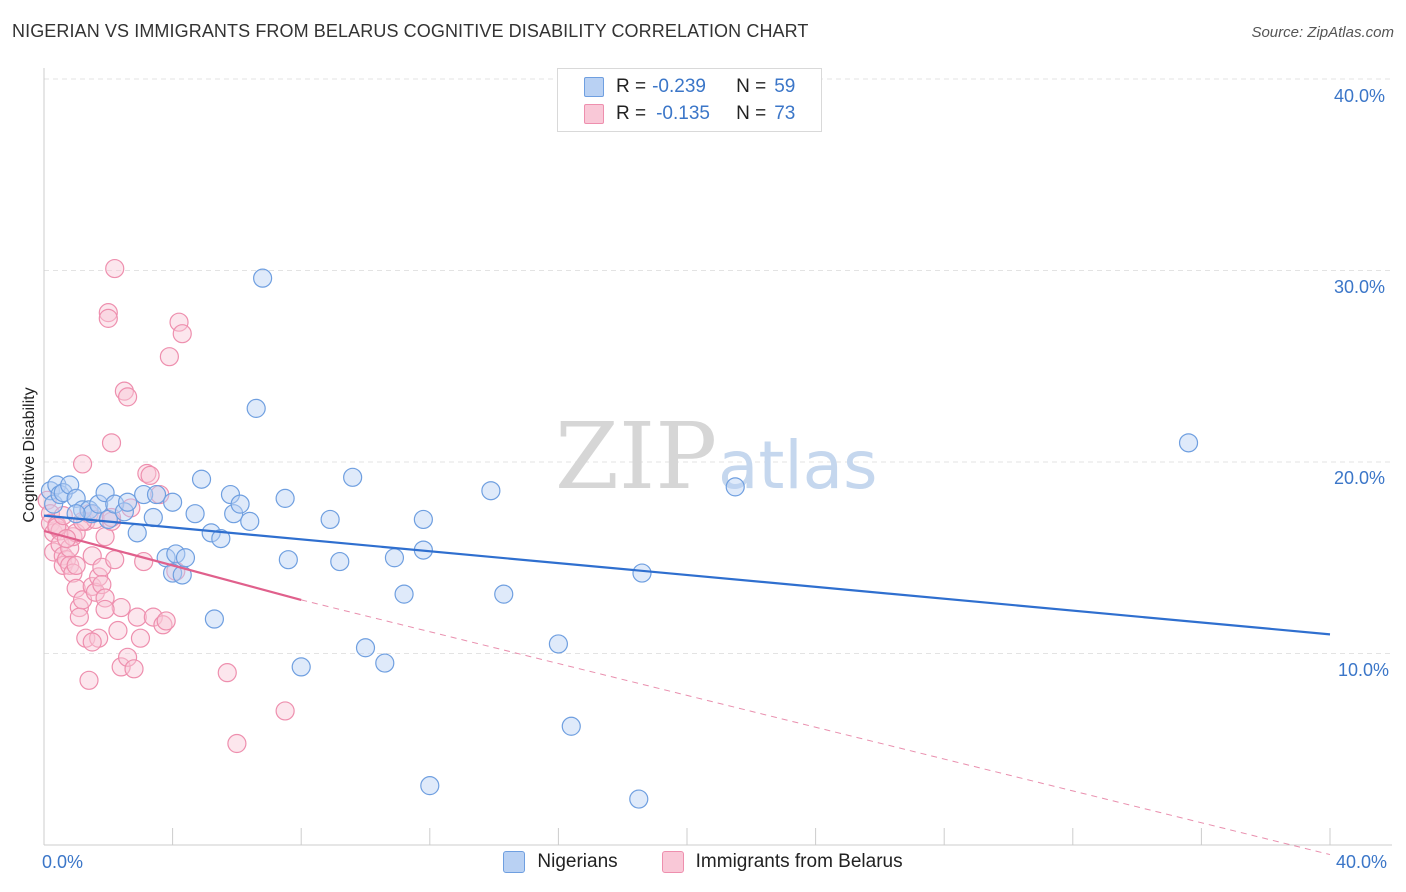 The image size is (1406, 892). Describe the element at coordinates (1360, 478) in the screenshot. I see `y-tick-label: 20.0%` at that location.